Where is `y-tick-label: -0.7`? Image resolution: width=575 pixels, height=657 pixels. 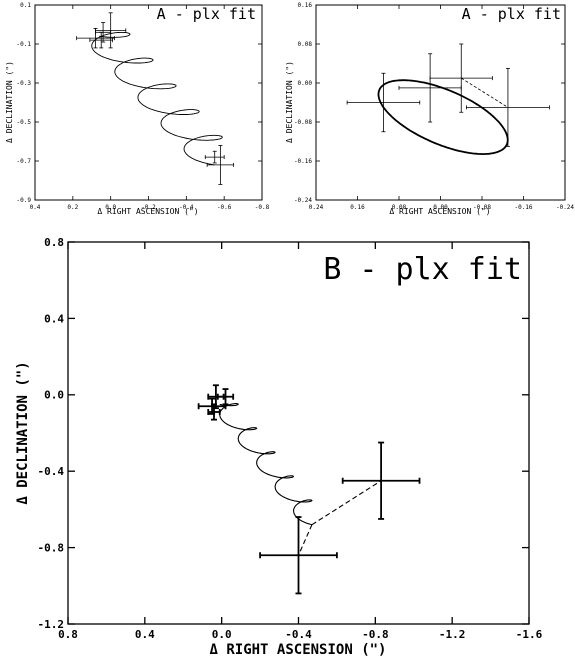 y-tick-label: -0.7 is located at coordinates (24, 161).